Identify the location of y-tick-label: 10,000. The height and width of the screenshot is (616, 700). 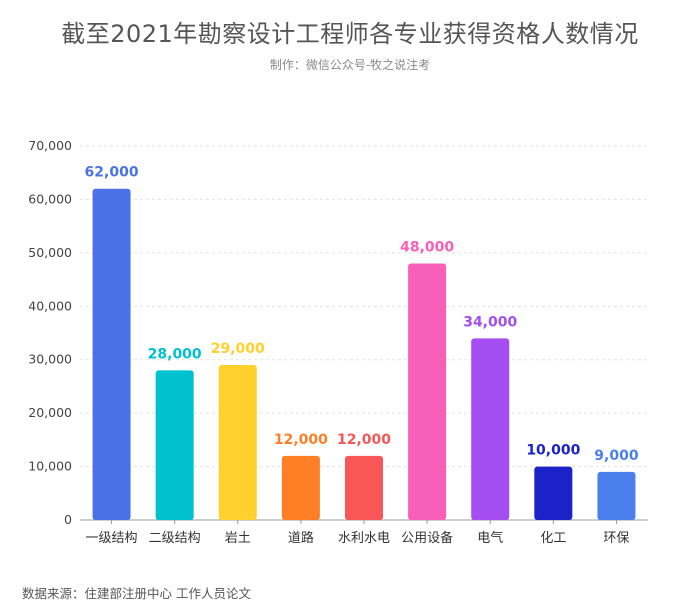
(50, 466).